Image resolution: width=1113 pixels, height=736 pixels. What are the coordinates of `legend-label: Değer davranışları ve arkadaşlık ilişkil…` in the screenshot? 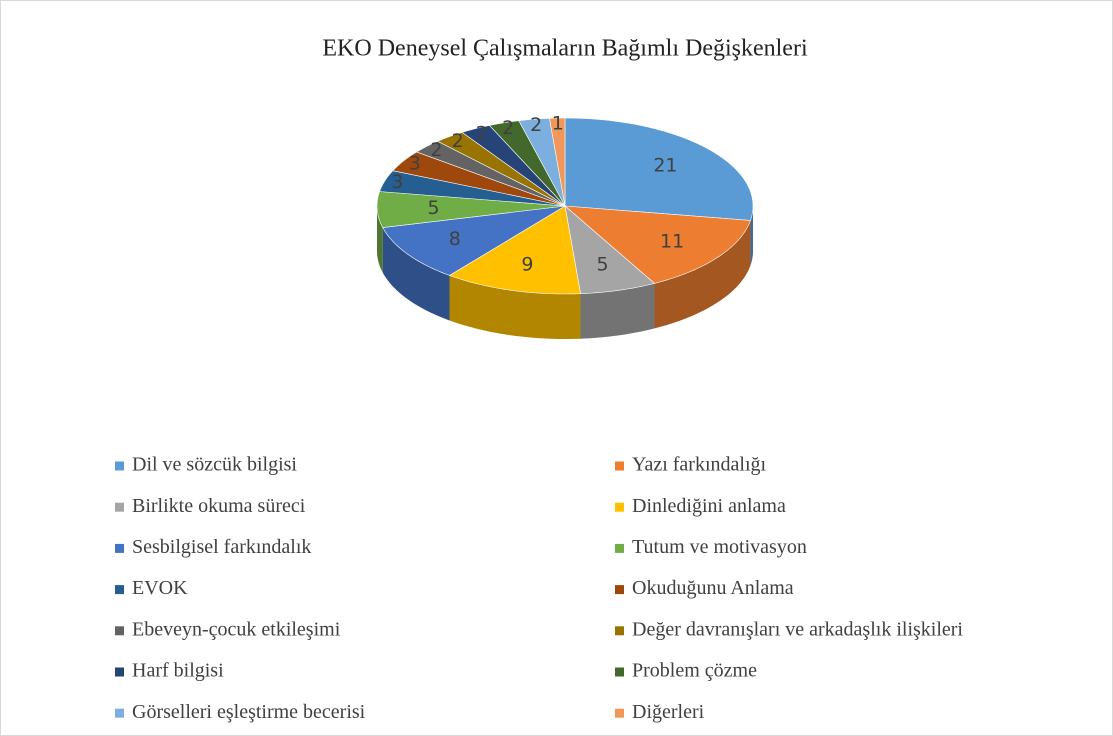 It's located at (797, 629).